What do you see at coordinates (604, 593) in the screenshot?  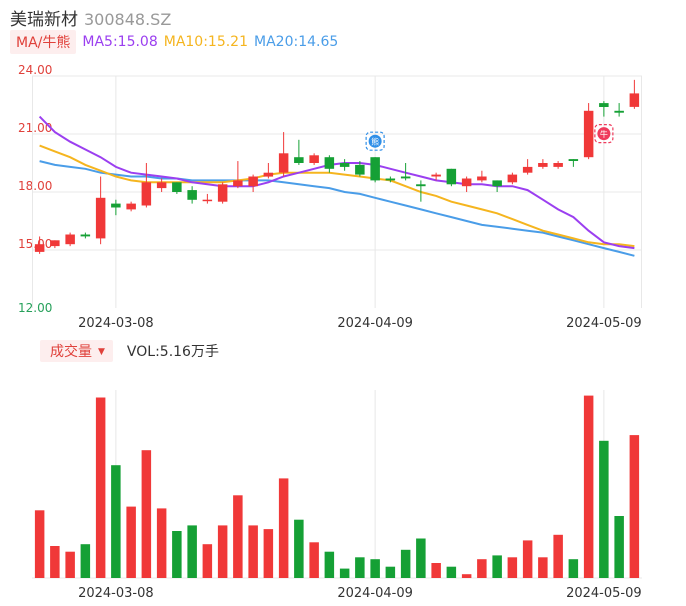 I see `volume-x-tick-label: 2024-05-09` at bounding box center [604, 593].